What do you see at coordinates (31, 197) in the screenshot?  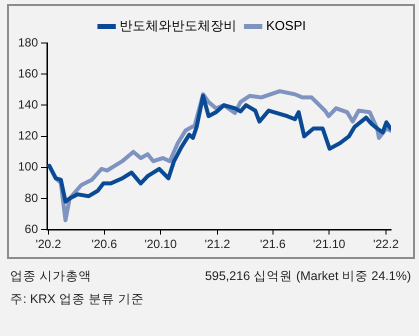 I see `y-tick-label: 80` at bounding box center [31, 197].